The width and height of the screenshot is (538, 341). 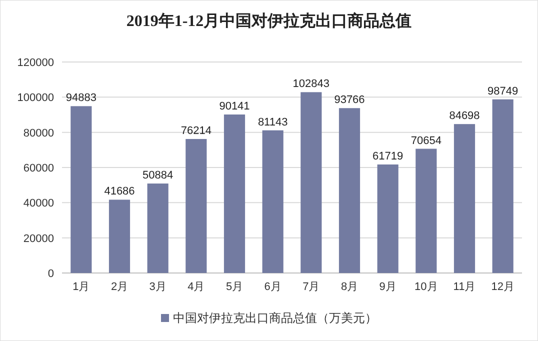 What do you see at coordinates (196, 287) in the screenshot?
I see `x-tick-label: 4月` at bounding box center [196, 287].